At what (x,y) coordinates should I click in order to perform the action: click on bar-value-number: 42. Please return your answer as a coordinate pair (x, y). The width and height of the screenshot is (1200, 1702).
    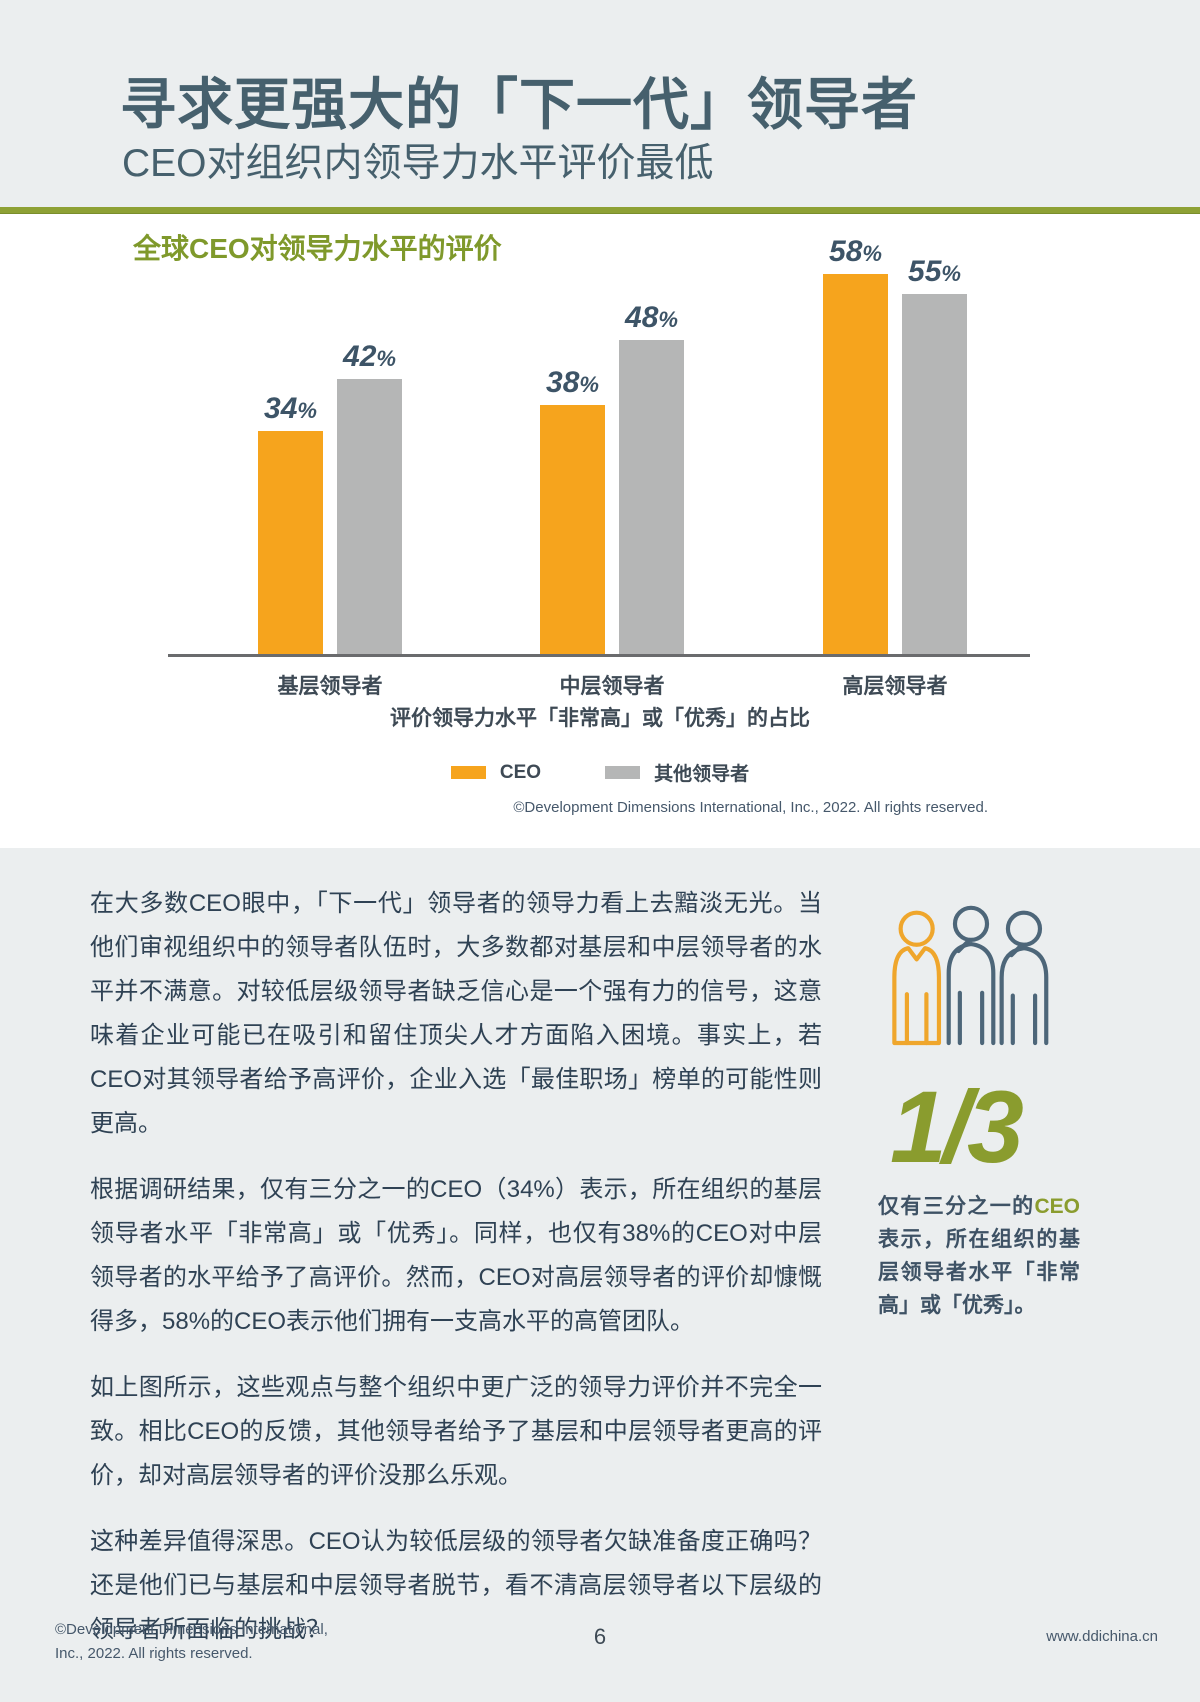
    Looking at the image, I should click on (360, 356).